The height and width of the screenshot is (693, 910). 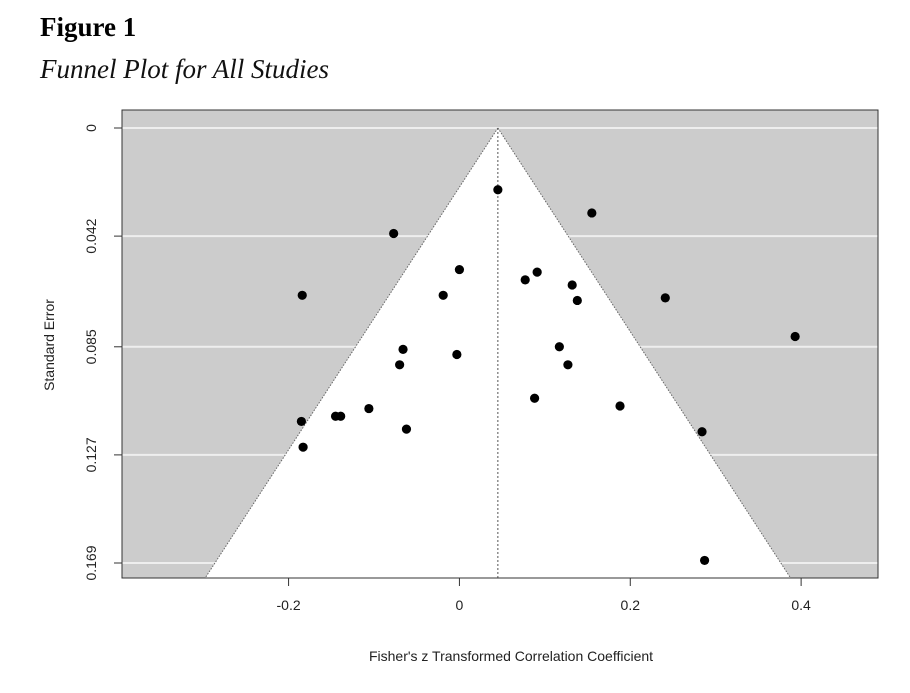 What do you see at coordinates (91, 562) in the screenshot?
I see `y-tick-label-4: 0.169` at bounding box center [91, 562].